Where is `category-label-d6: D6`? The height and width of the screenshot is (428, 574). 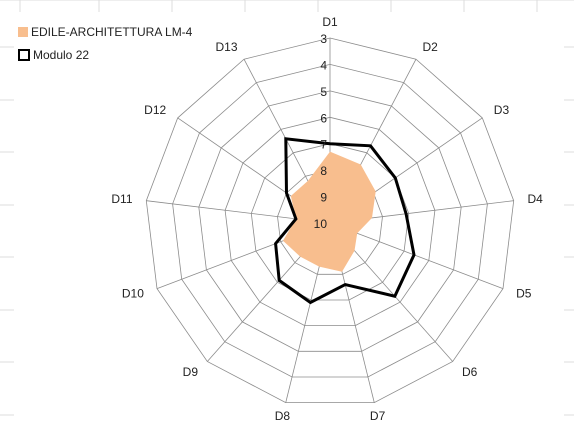 category-label-d6: D6 is located at coordinates (470, 372).